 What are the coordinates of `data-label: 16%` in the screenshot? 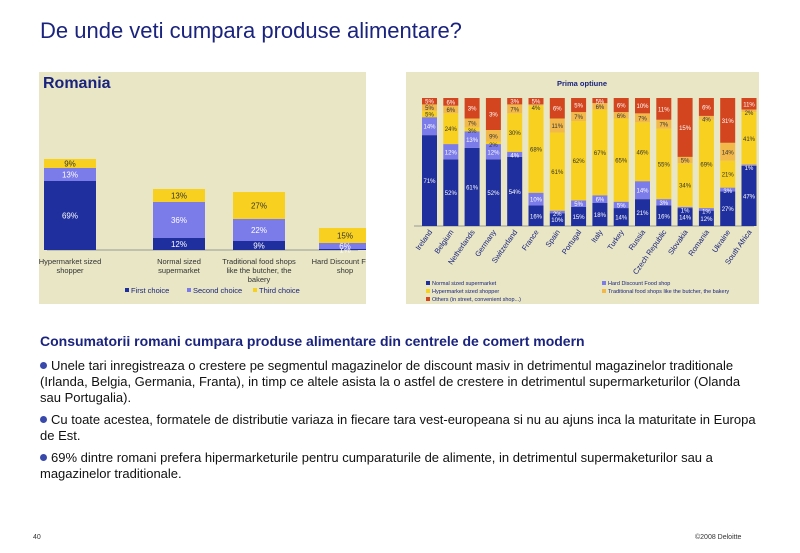 It's located at (664, 217).